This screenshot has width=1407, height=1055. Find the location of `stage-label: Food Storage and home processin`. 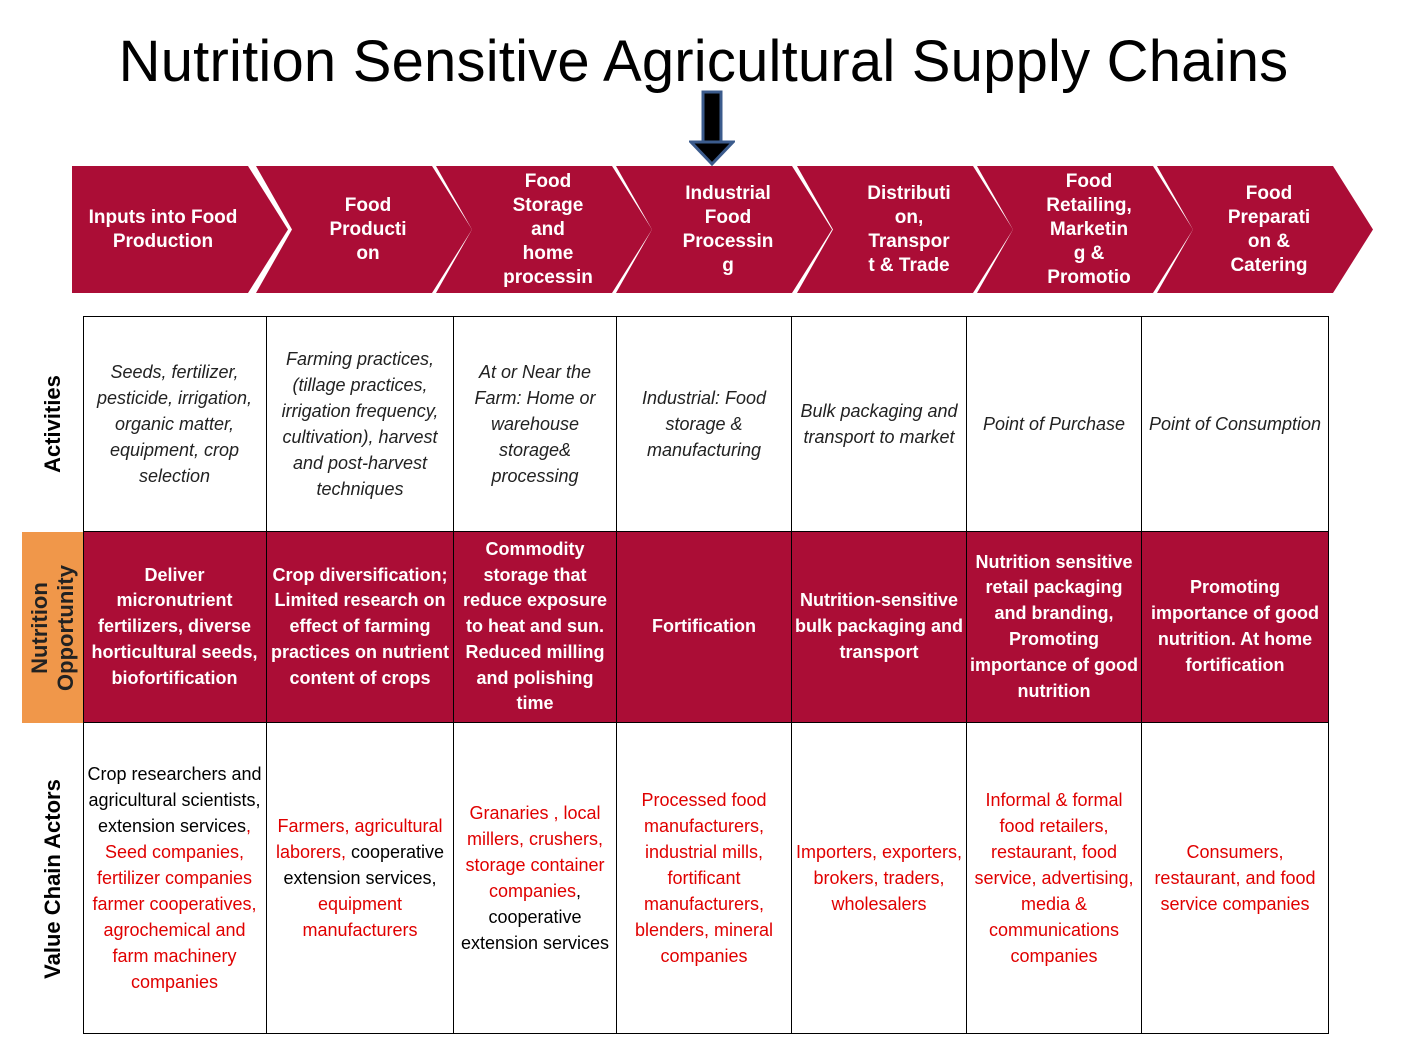

stage-label: Food Storage and home processin is located at coordinates (548, 229).